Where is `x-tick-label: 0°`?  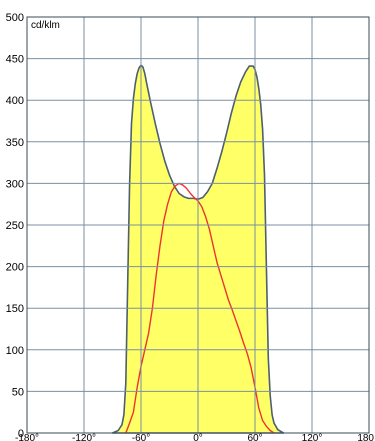 x-tick-label: 0° is located at coordinates (198, 437).